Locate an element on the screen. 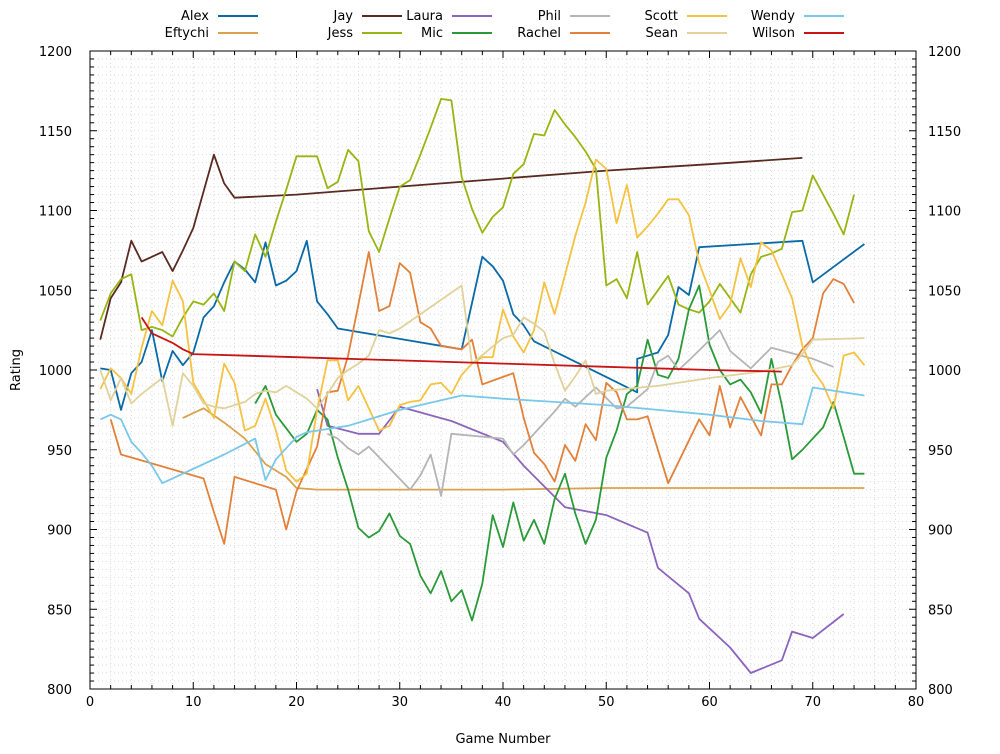 The image size is (1000, 754). y-tick-label-left: 800 is located at coordinates (59, 690).